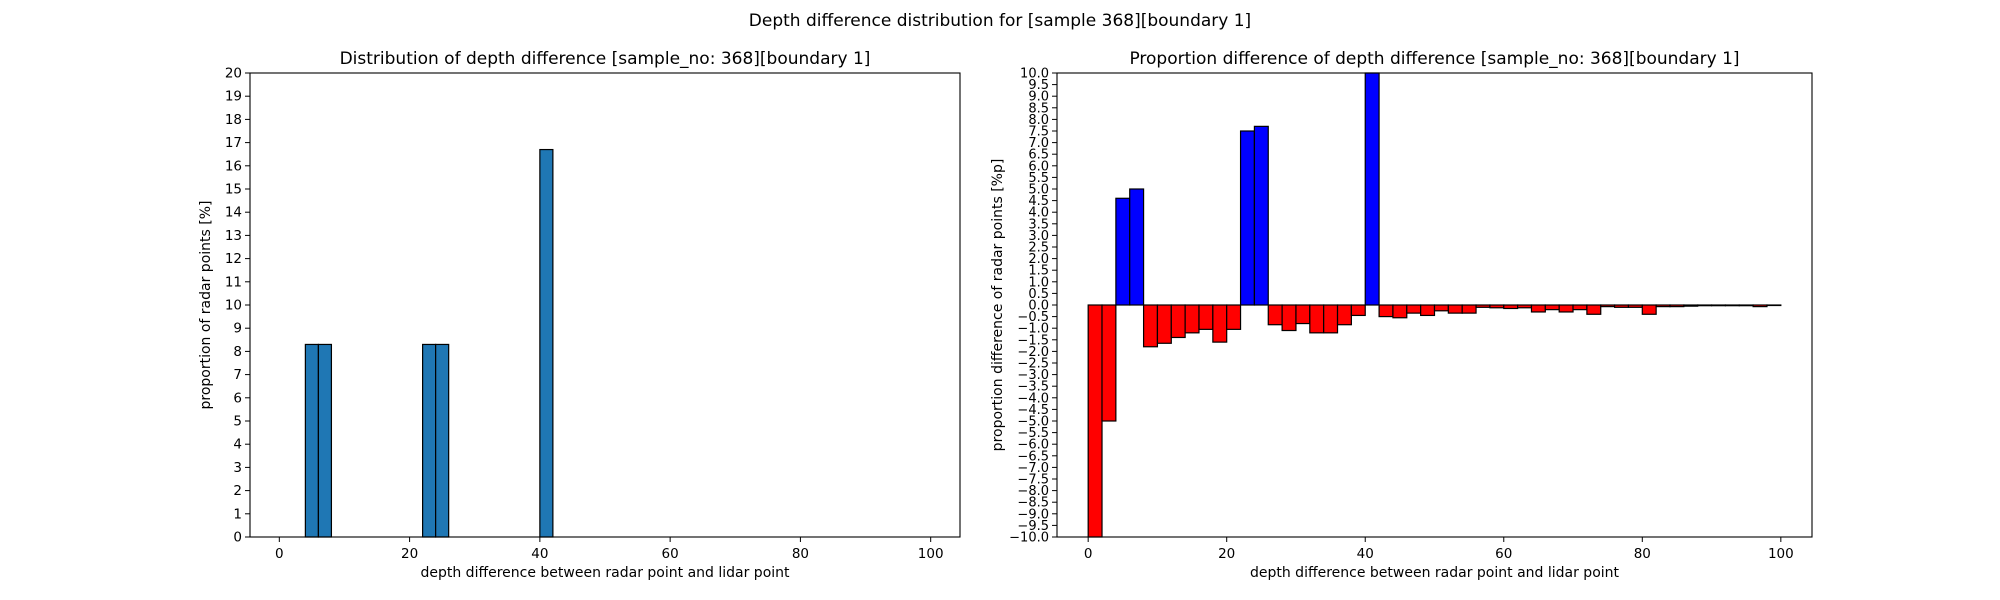 The width and height of the screenshot is (2000, 600). Describe the element at coordinates (409, 554) in the screenshot. I see `left-x-tick-label: 20` at that location.